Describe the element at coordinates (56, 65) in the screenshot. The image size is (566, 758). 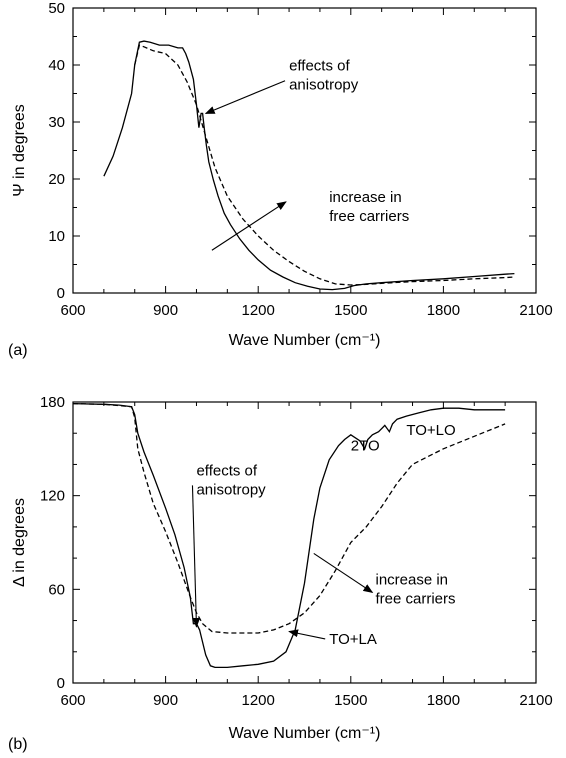
I see `y-tick-label: 40` at that location.